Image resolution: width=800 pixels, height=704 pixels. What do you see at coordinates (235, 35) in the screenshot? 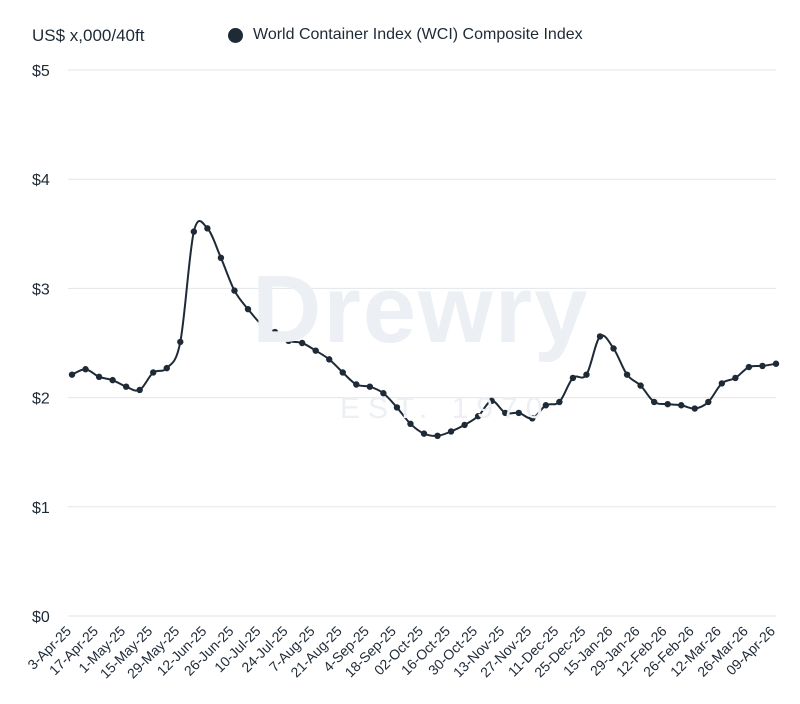
I see `legend-marker-icon` at bounding box center [235, 35].